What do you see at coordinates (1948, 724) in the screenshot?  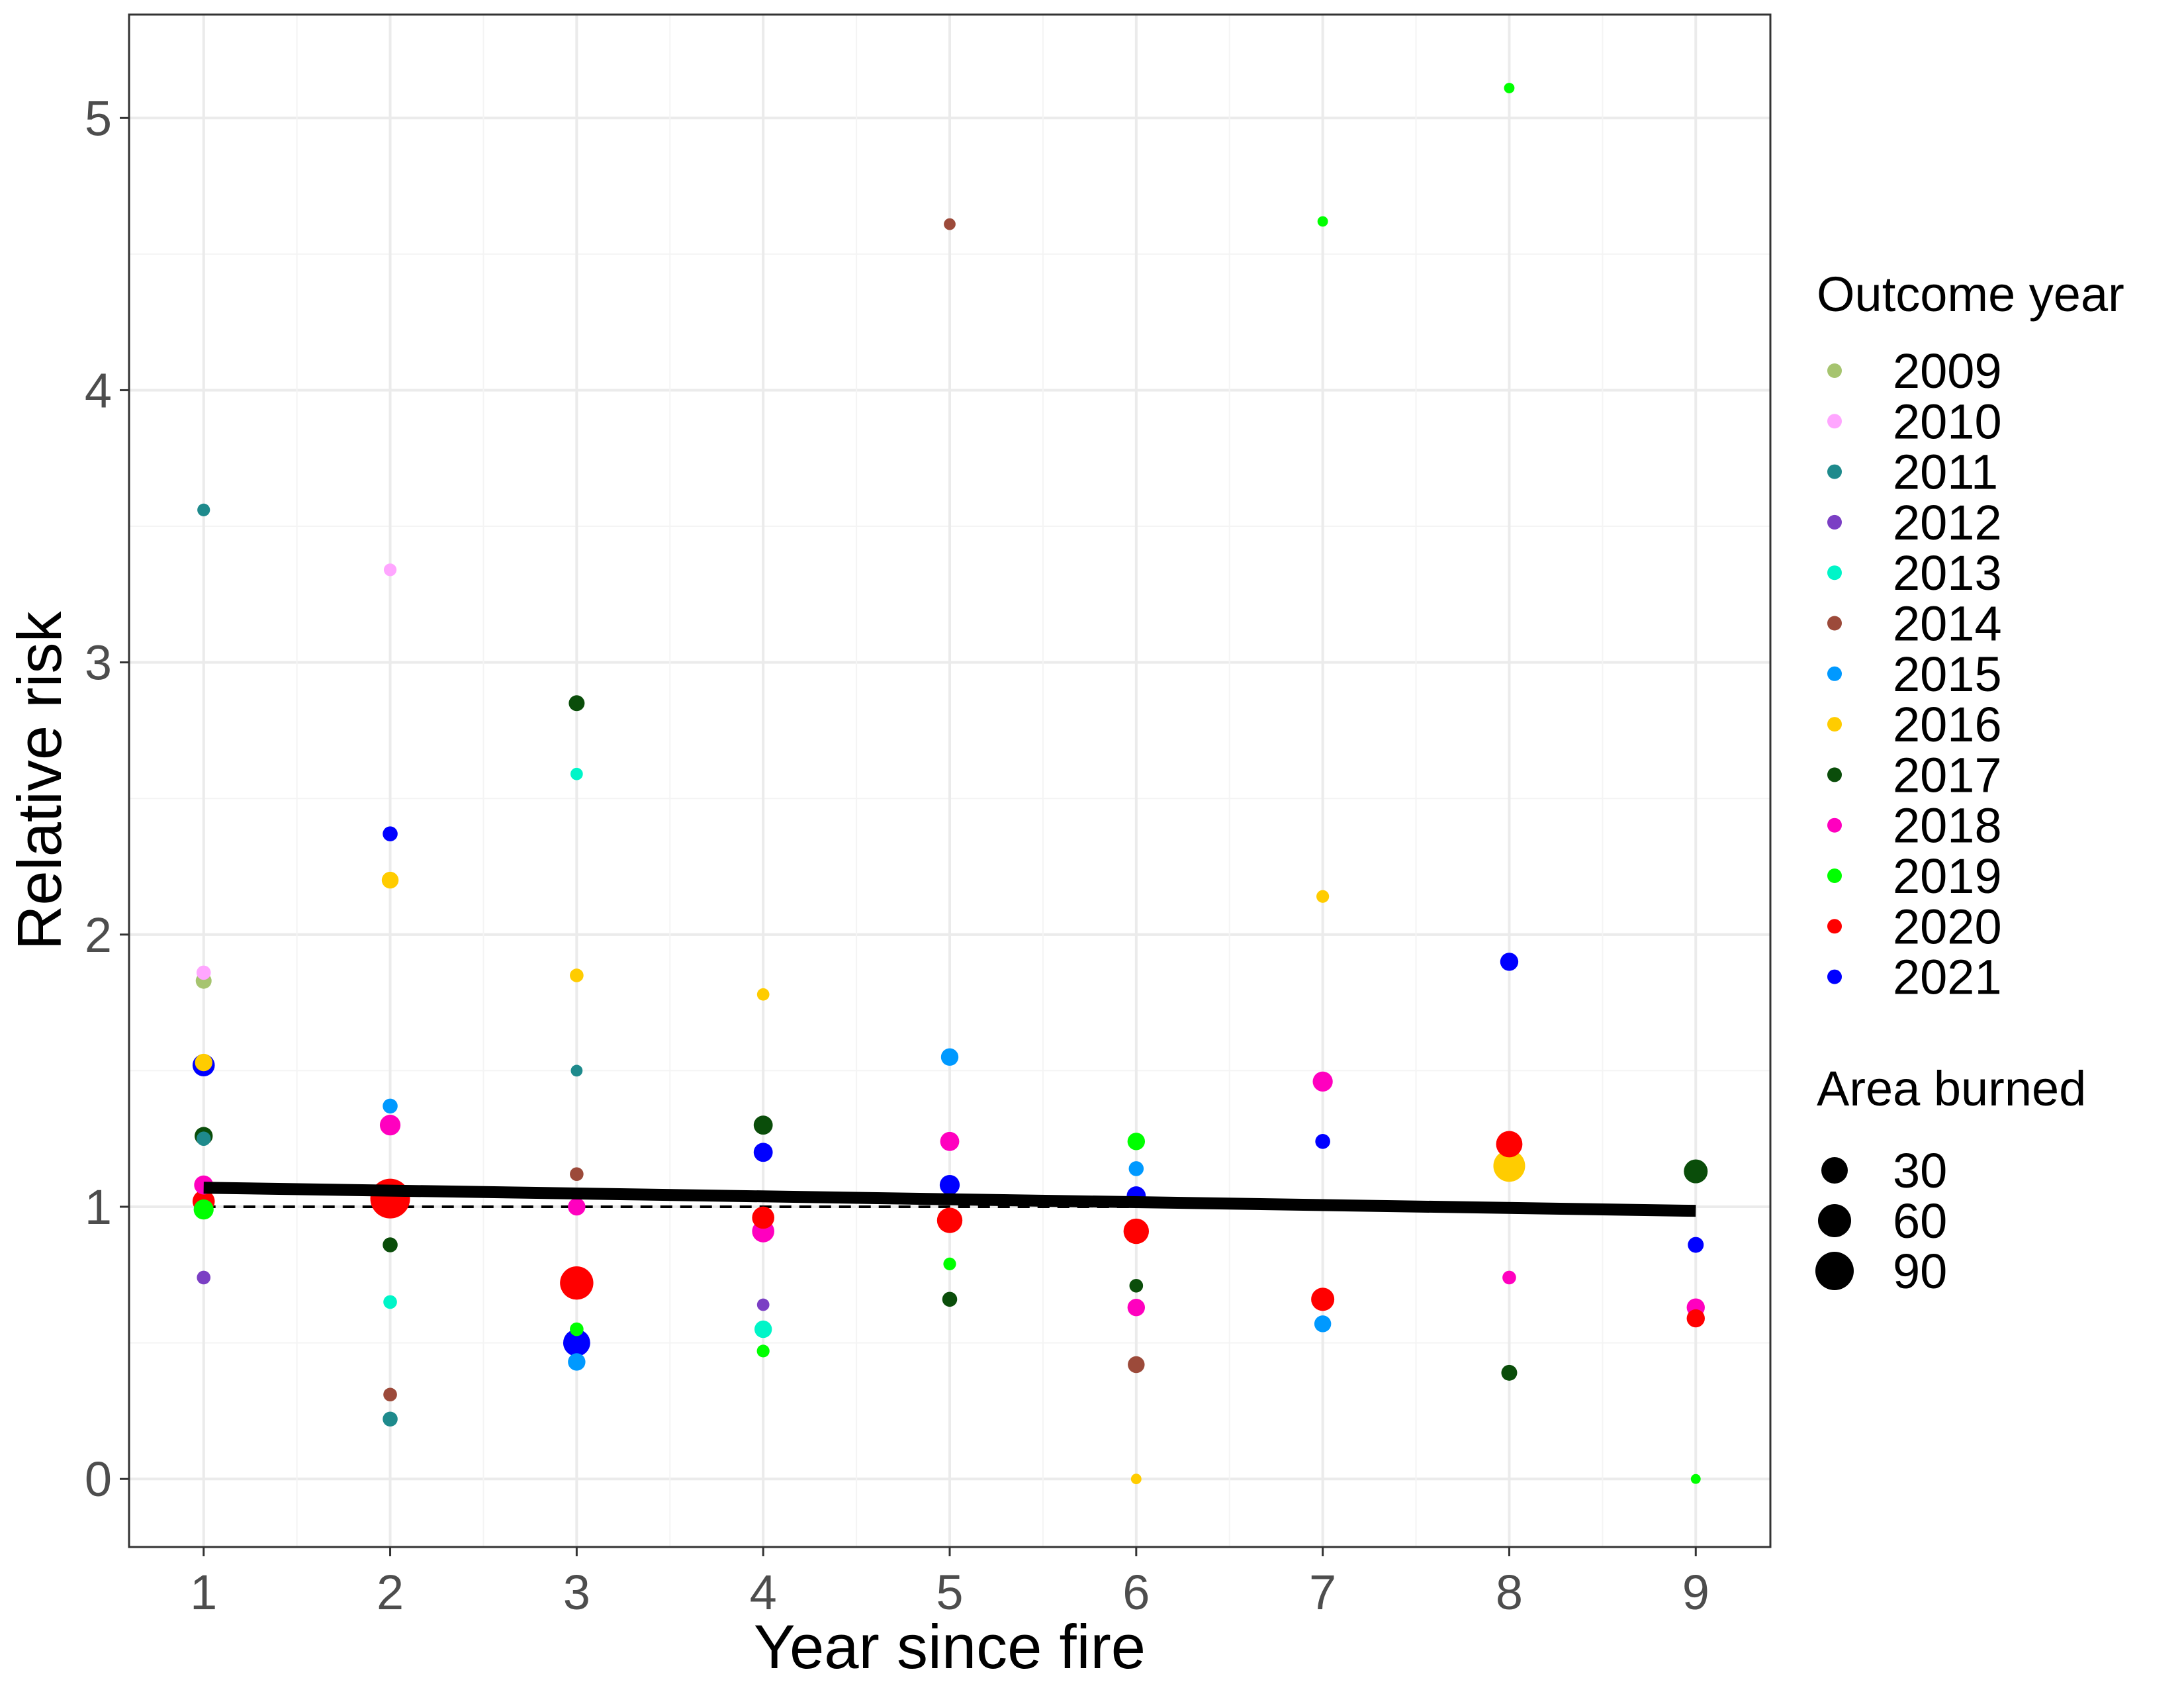 I see `legend-label-2016: 2016` at bounding box center [1948, 724].